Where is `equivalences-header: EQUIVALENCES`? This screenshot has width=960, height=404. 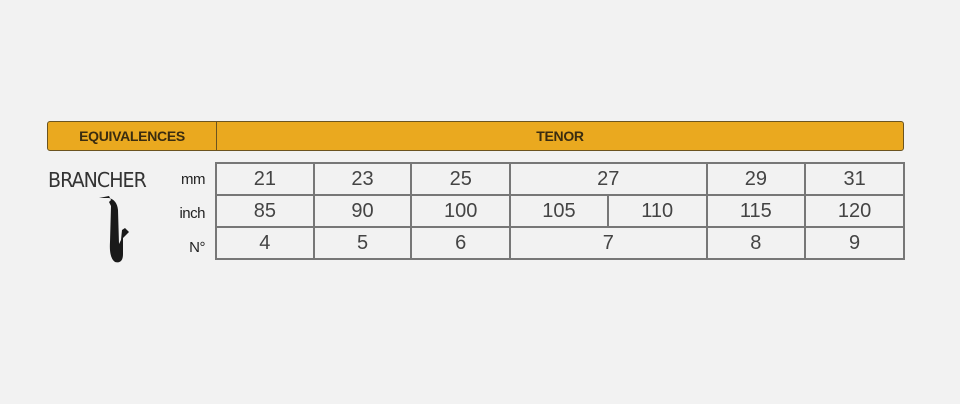 equivalences-header: EQUIVALENCES is located at coordinates (132, 136).